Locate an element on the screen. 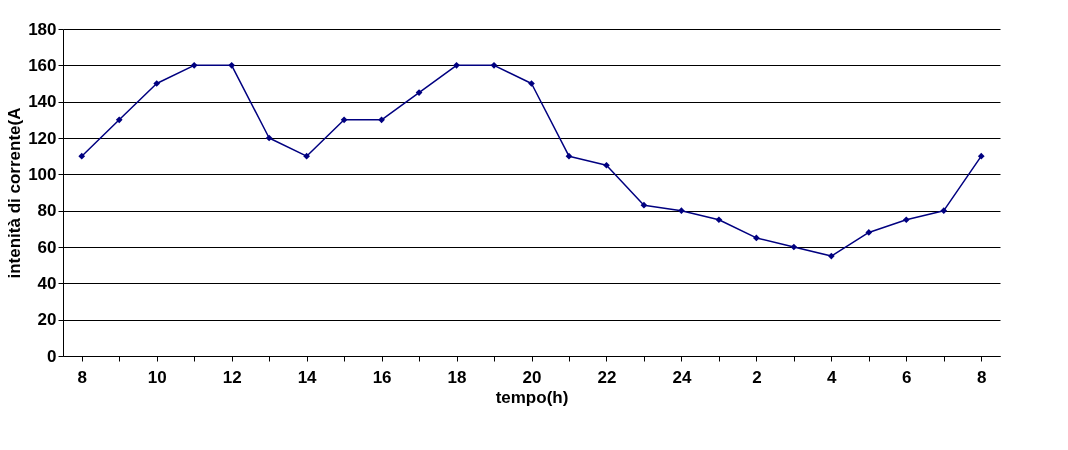 The height and width of the screenshot is (450, 1068). y-tick-label: 40 is located at coordinates (47, 283).